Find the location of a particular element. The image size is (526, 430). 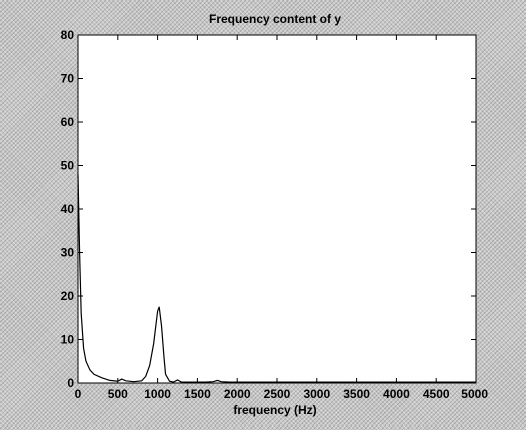

y-tick-label: 60 is located at coordinates (68, 122).